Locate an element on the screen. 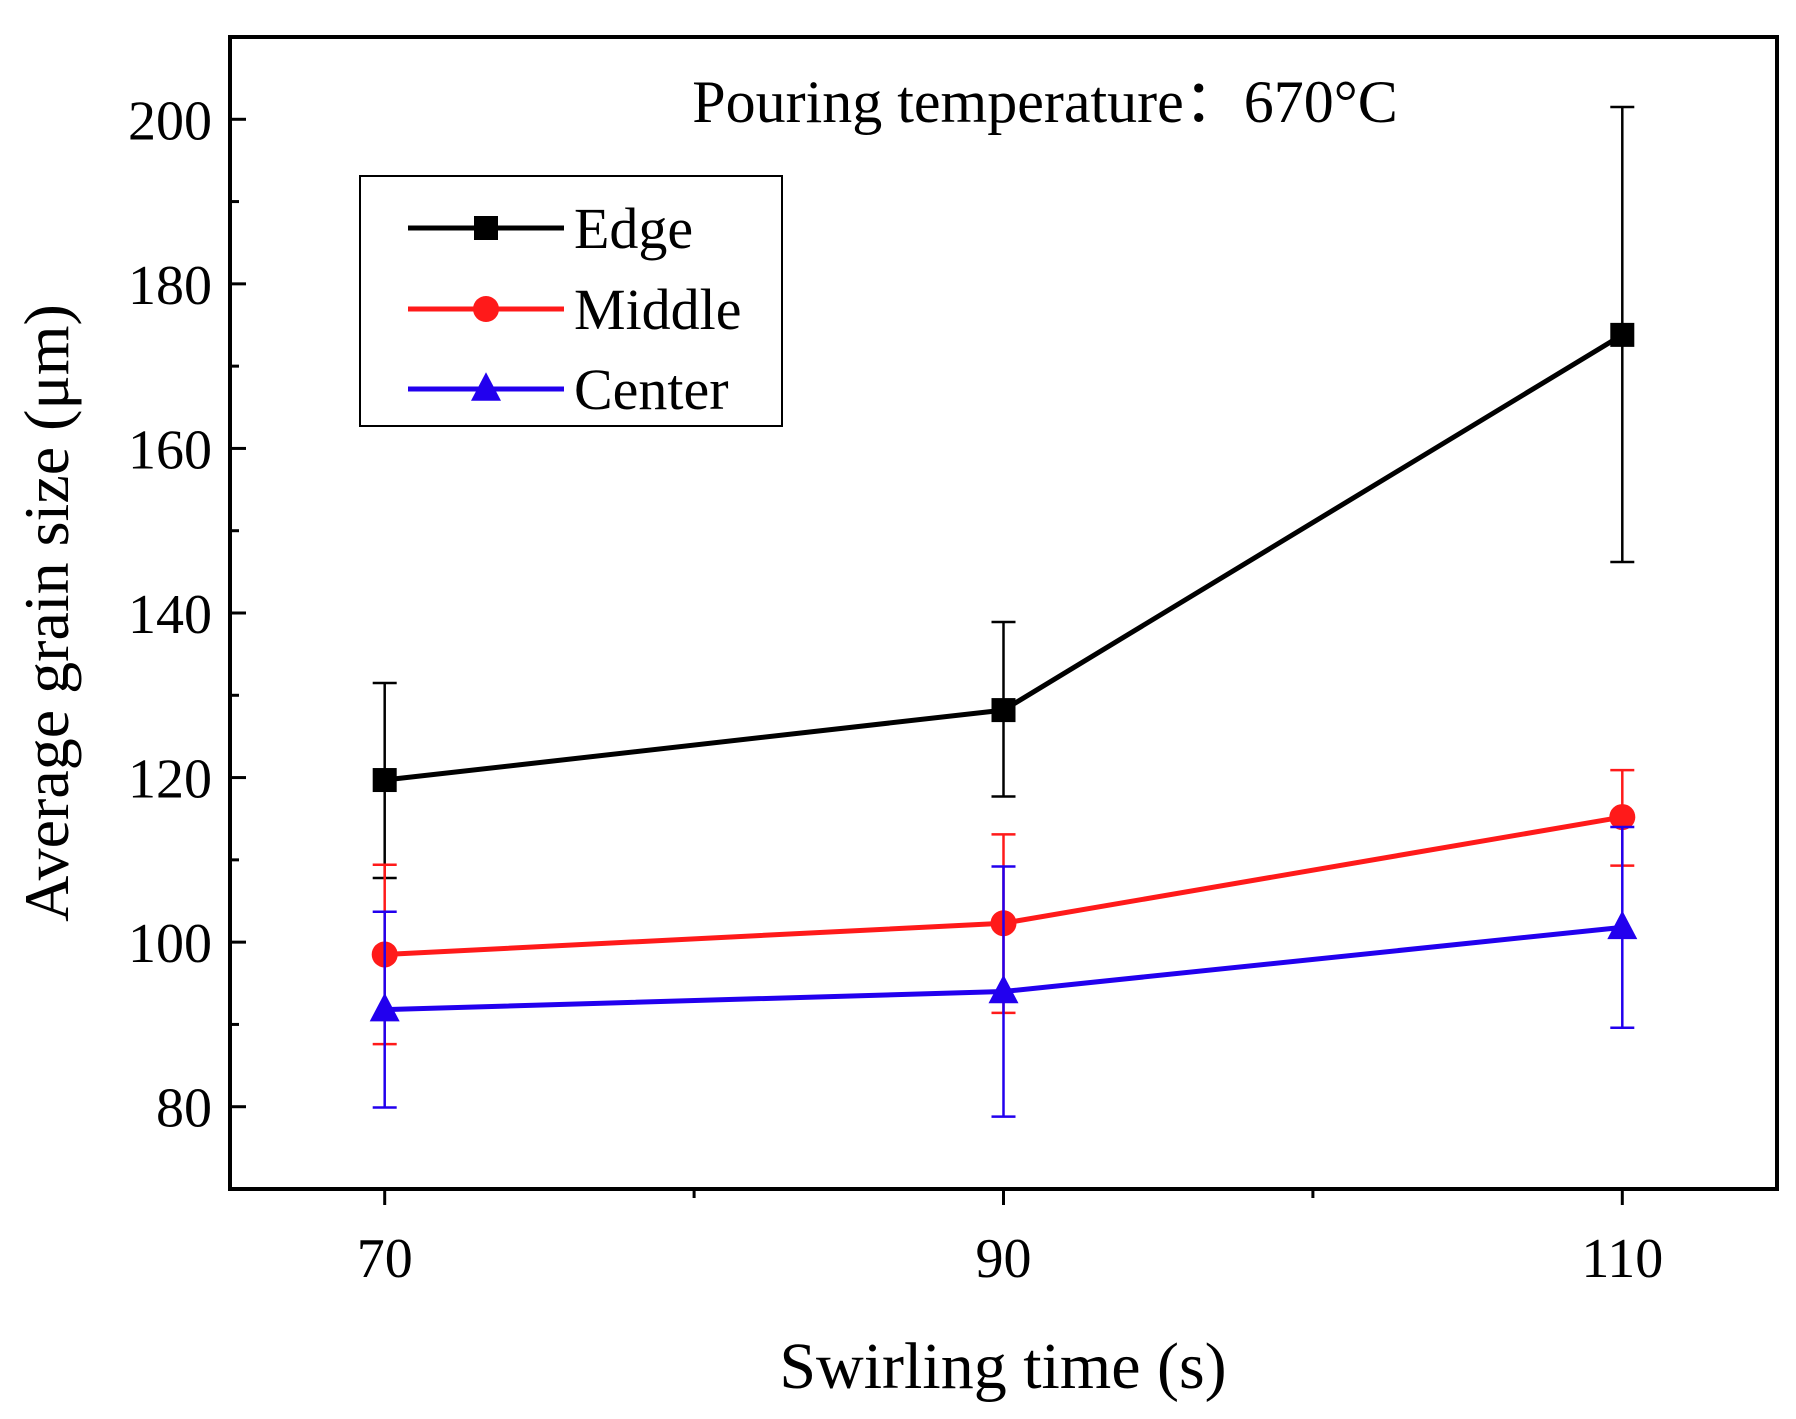  x-axis-label: Swirling time (s) is located at coordinates (1002, 1366).